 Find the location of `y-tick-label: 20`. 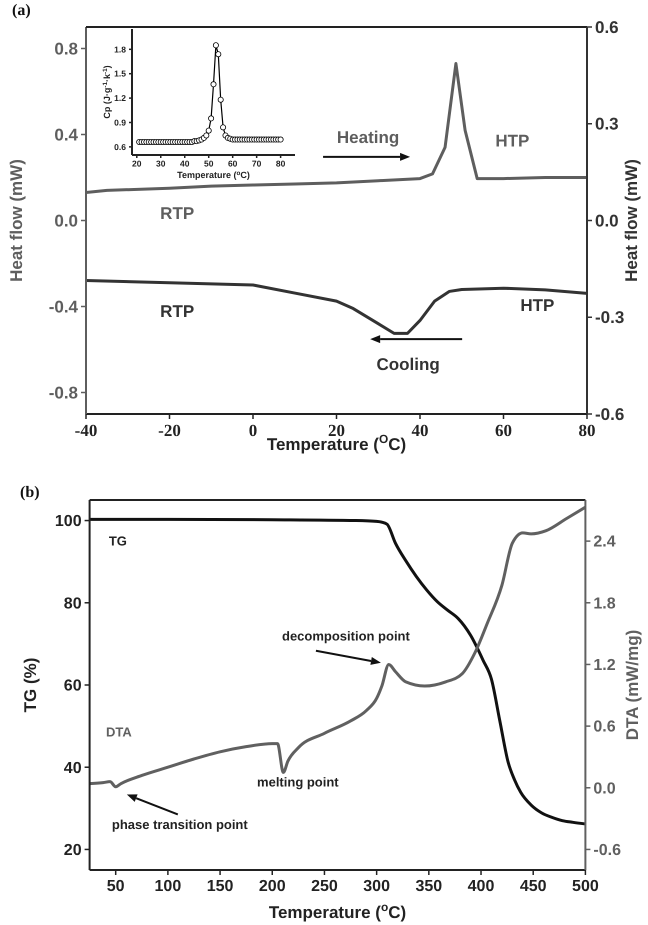

y-tick-label: 20 is located at coordinates (73, 851).